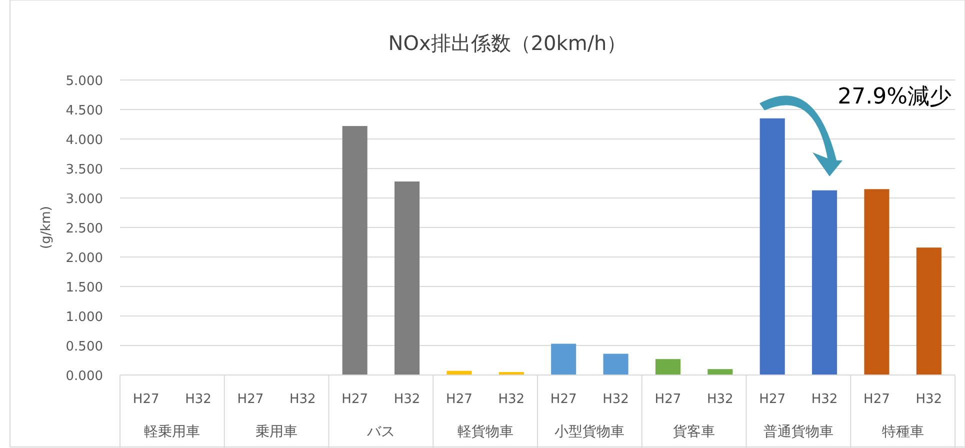  I want to click on y-axis-title: (g/km), so click(46, 227).